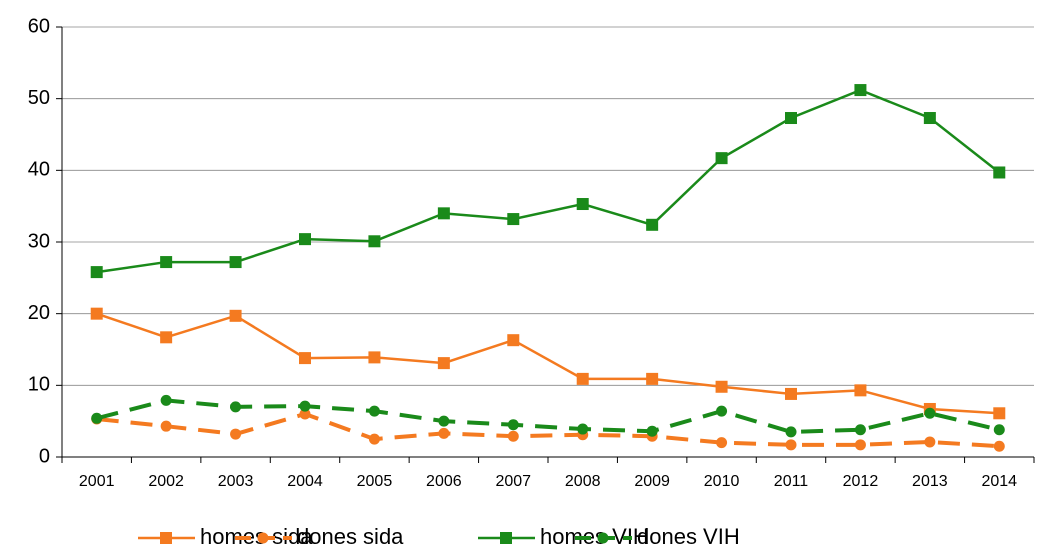 This screenshot has width=1048, height=547. I want to click on x-tick-label: 2001, so click(97, 481).